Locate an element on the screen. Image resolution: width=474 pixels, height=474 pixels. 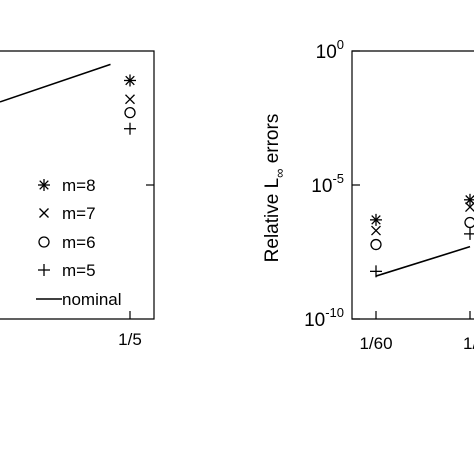
right-y-tick-label-0: 10⁰ is located at coordinates (330, 50).